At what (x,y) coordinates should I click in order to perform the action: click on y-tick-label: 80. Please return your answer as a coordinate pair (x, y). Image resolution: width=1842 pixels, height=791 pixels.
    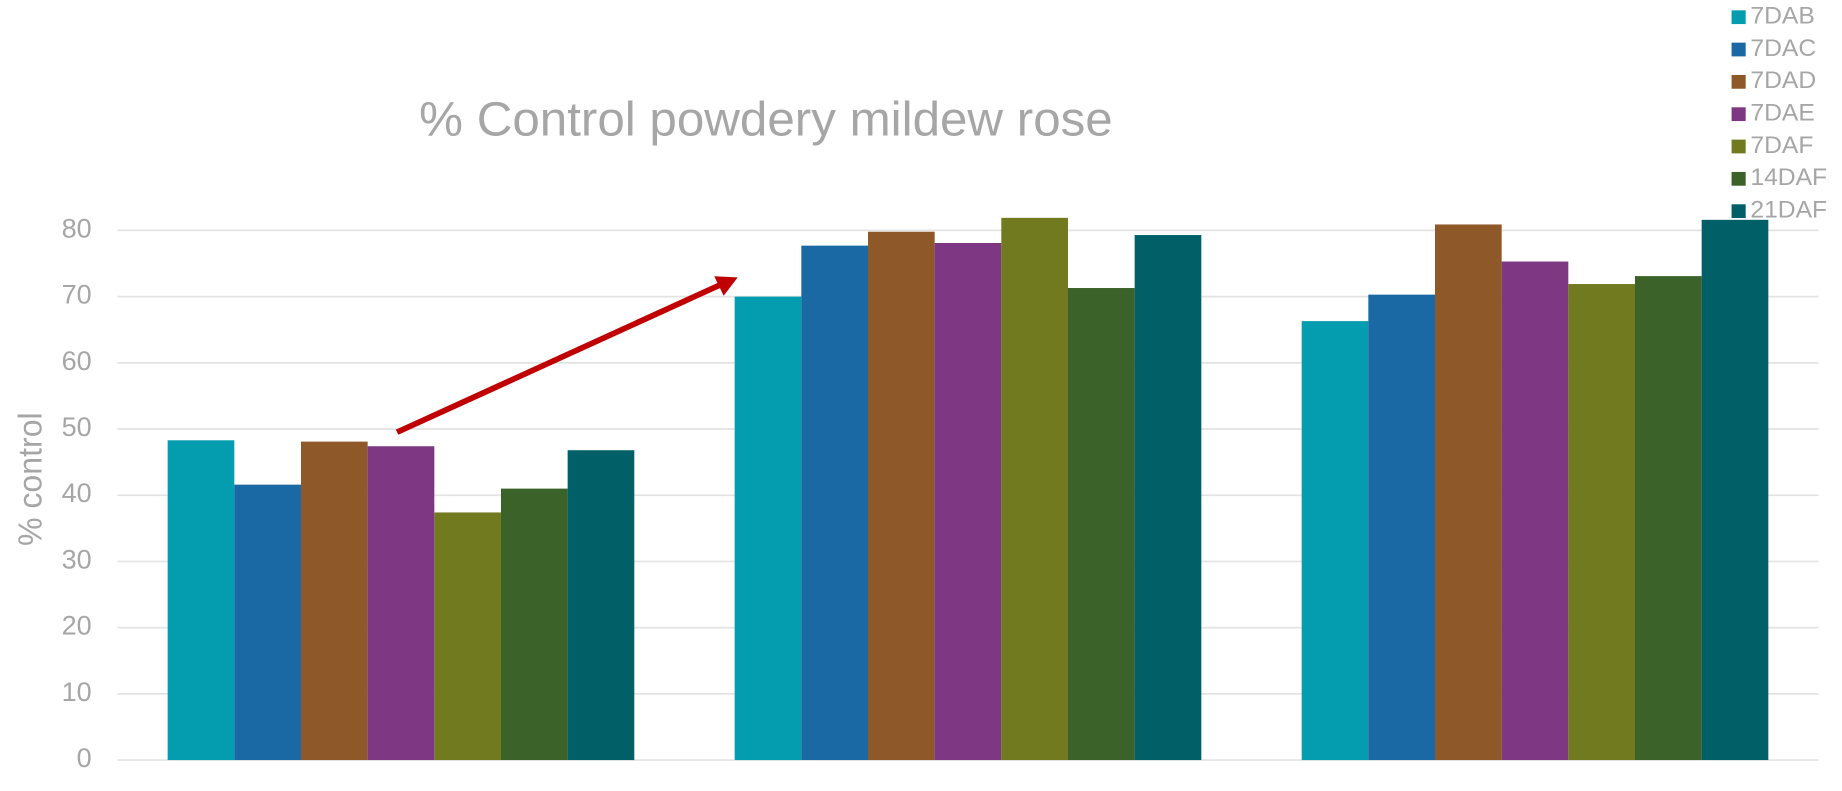
    Looking at the image, I should click on (77, 229).